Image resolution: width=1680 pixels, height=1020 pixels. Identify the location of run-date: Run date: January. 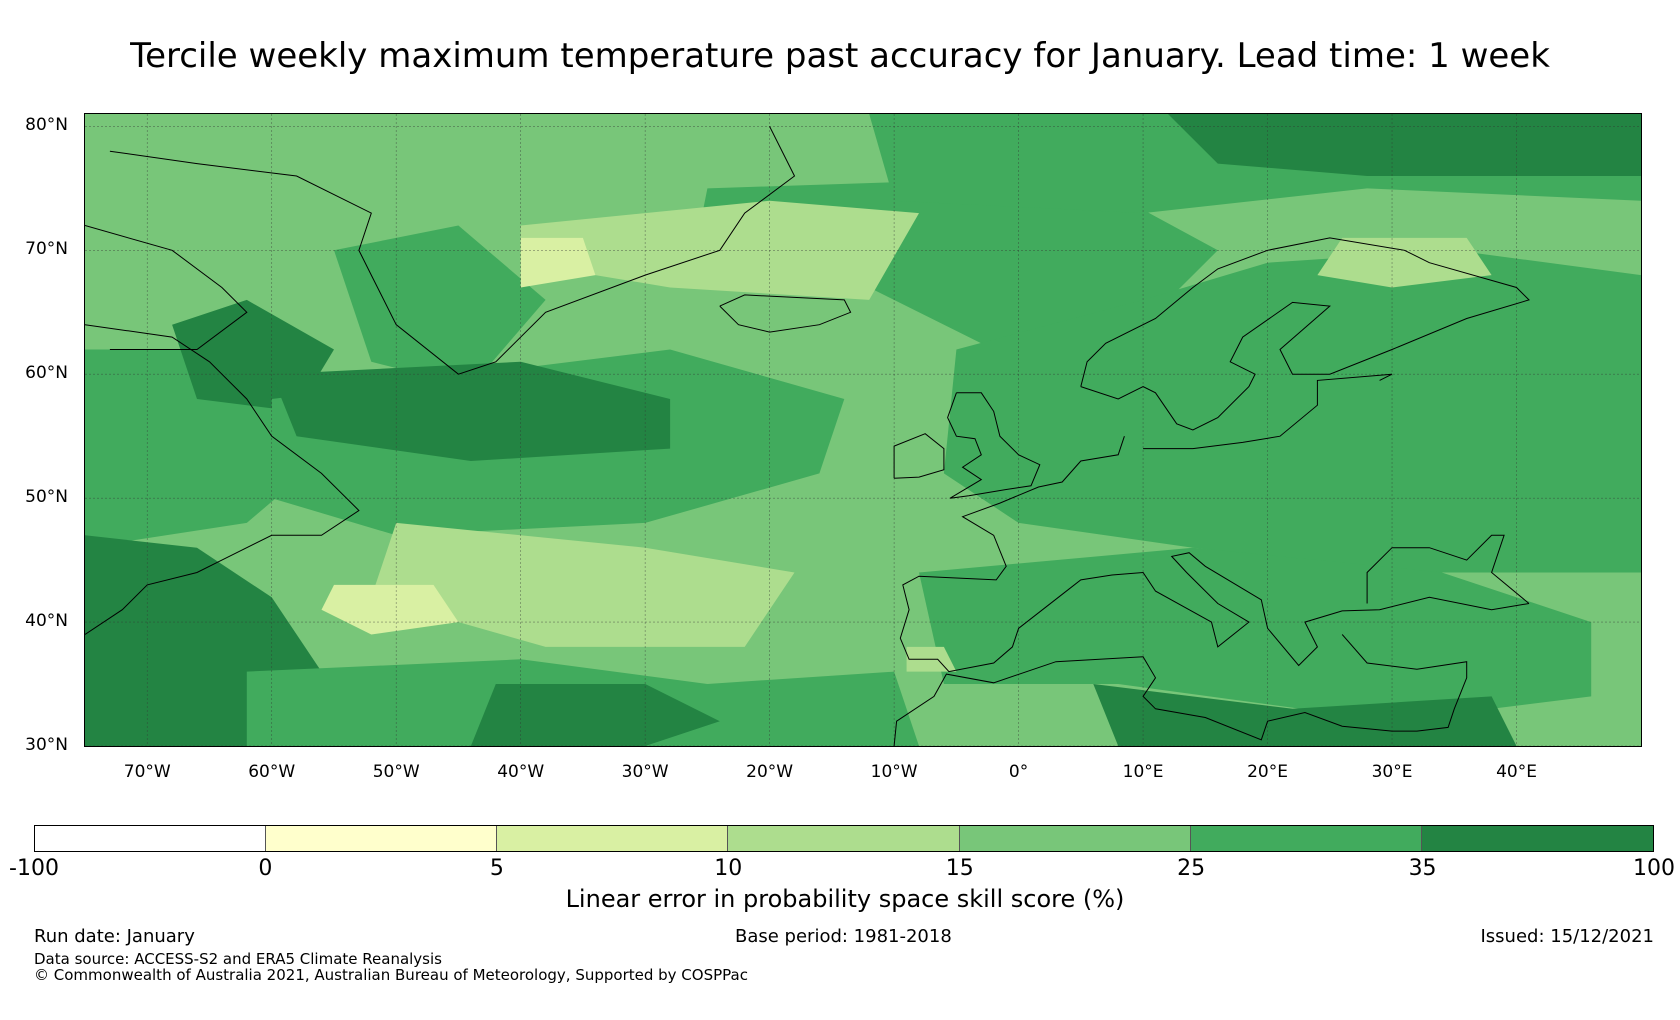
(114, 936).